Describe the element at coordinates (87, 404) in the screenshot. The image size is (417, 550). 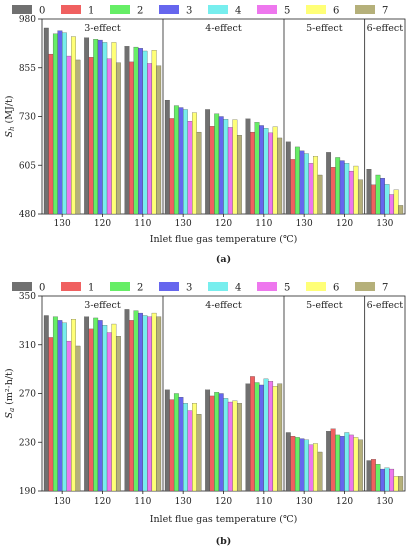
I see `bar-cat1-s0` at that location.